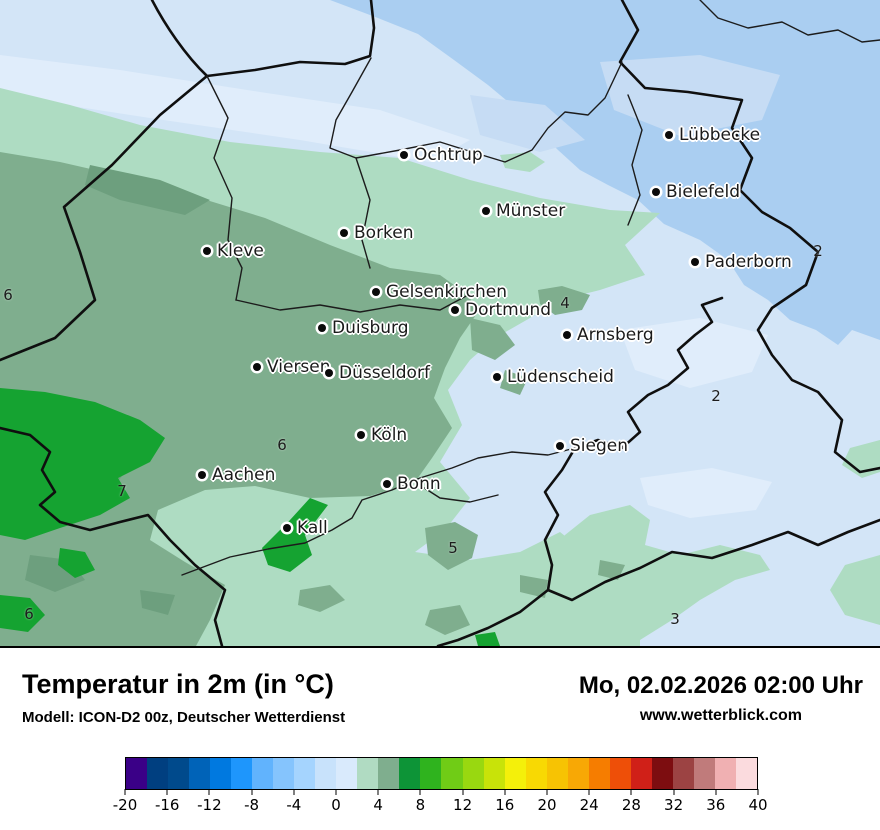 Image resolution: width=880 pixels, height=830 pixels. Describe the element at coordinates (522, 162) in the screenshot. I see `temp-zone-green-blob-north` at that location.